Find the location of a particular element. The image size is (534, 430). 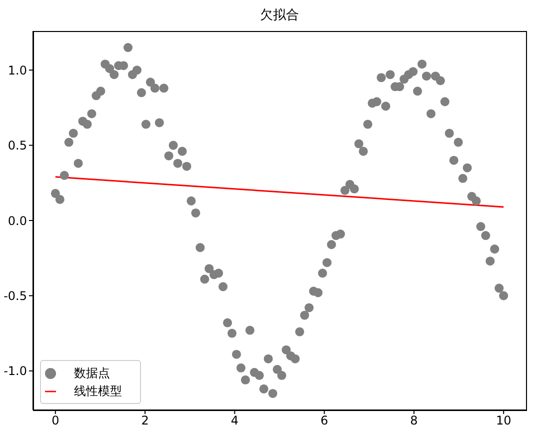

x-tick-label: 8 is located at coordinates (414, 421).